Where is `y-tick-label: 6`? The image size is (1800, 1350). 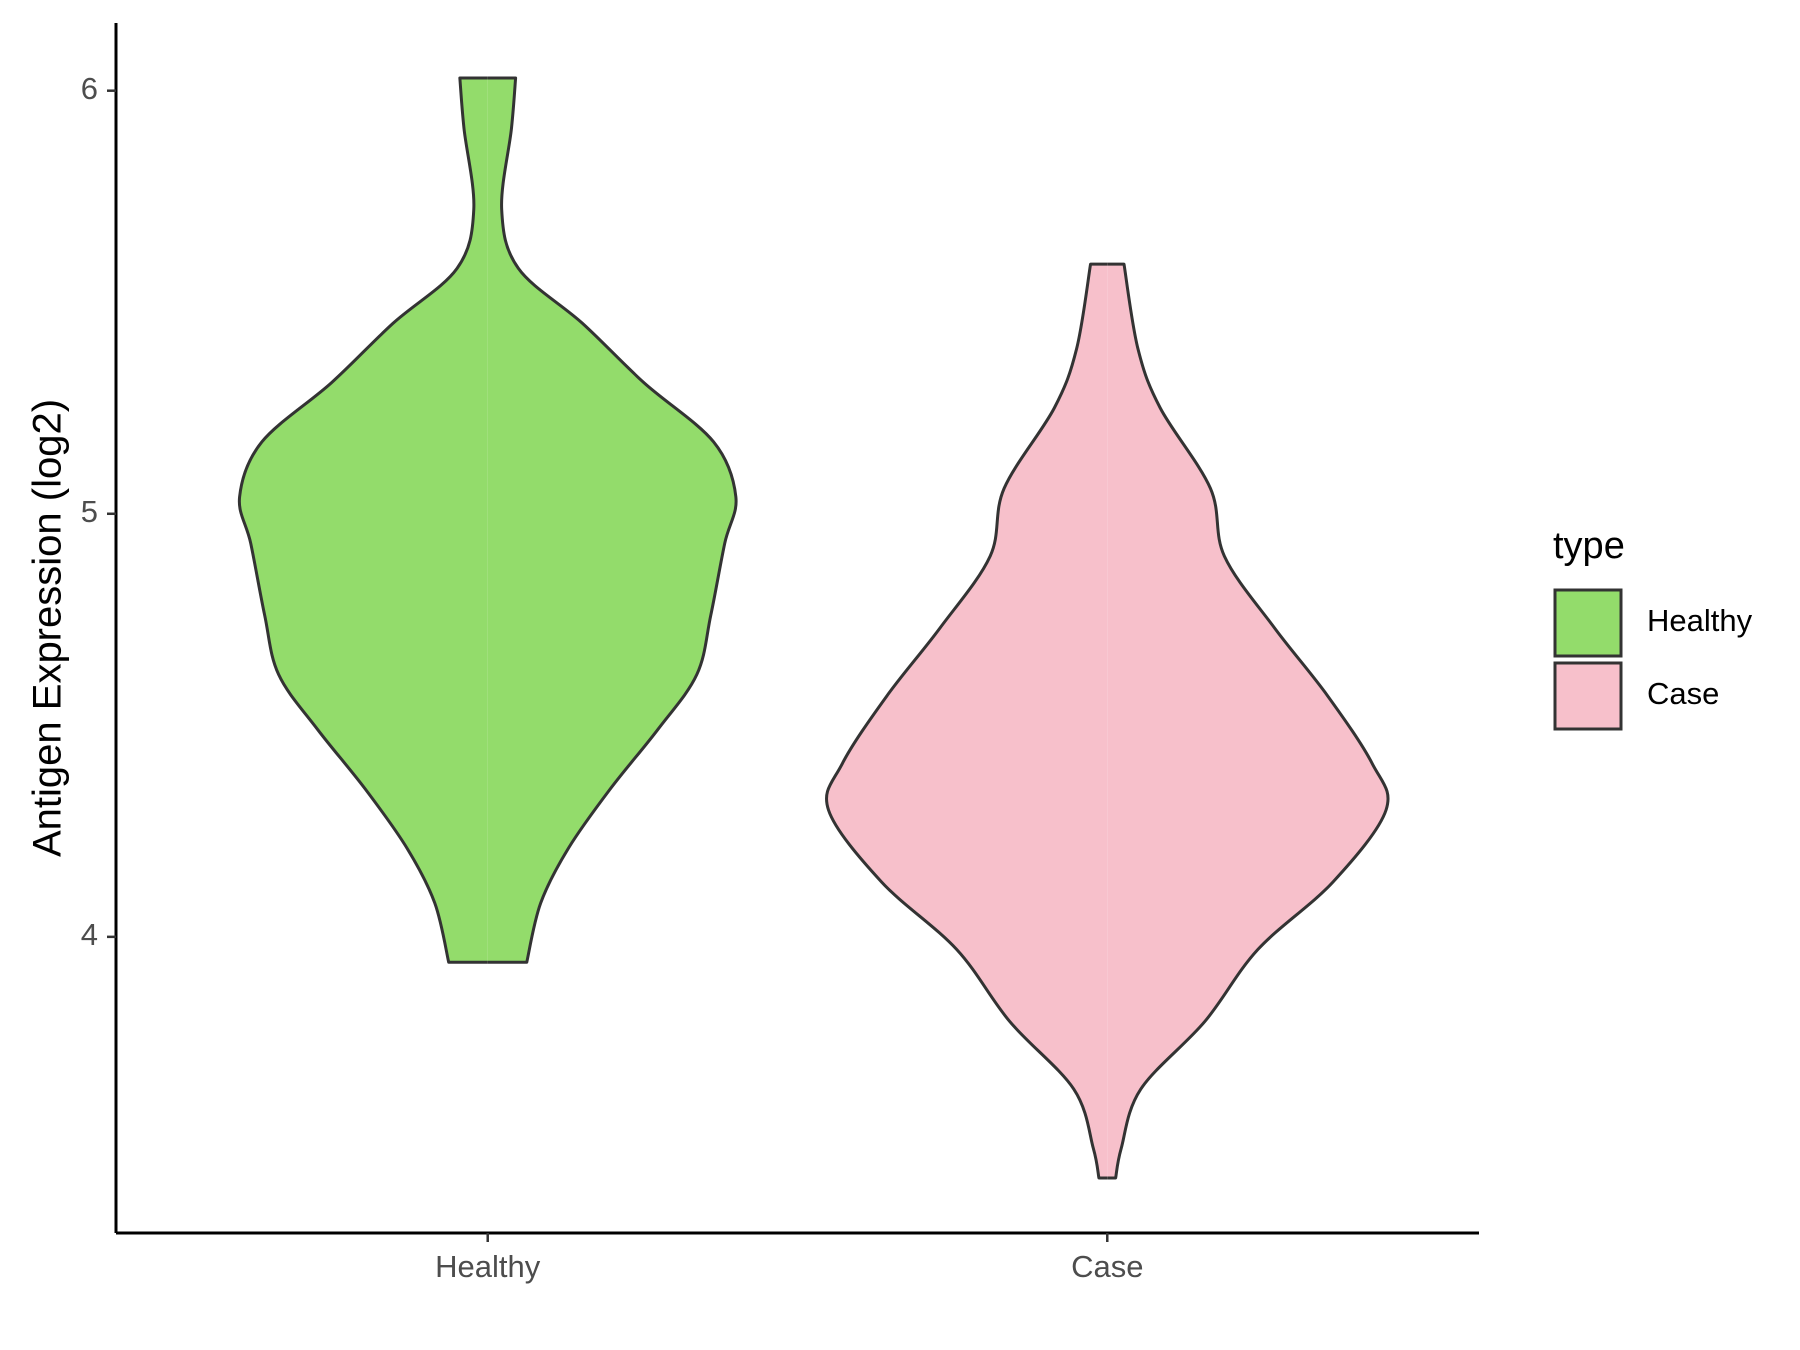
y-tick-label: 6 is located at coordinates (89, 88).